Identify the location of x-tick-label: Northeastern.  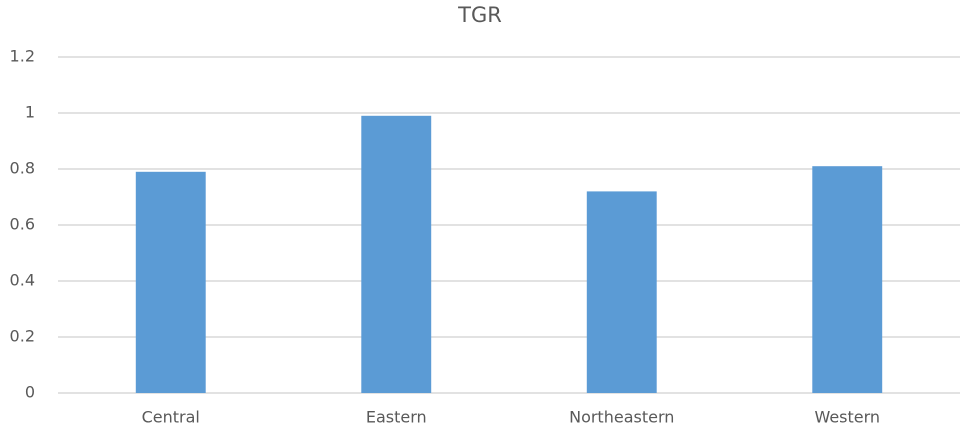
(621, 417).